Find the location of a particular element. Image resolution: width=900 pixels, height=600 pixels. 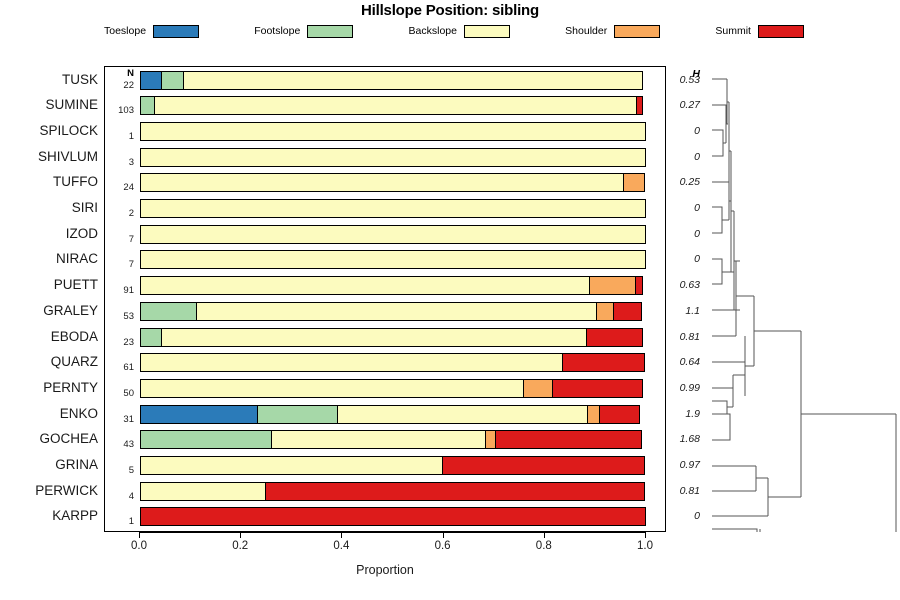

h-value-quarz: 0.64 is located at coordinates (689, 362).